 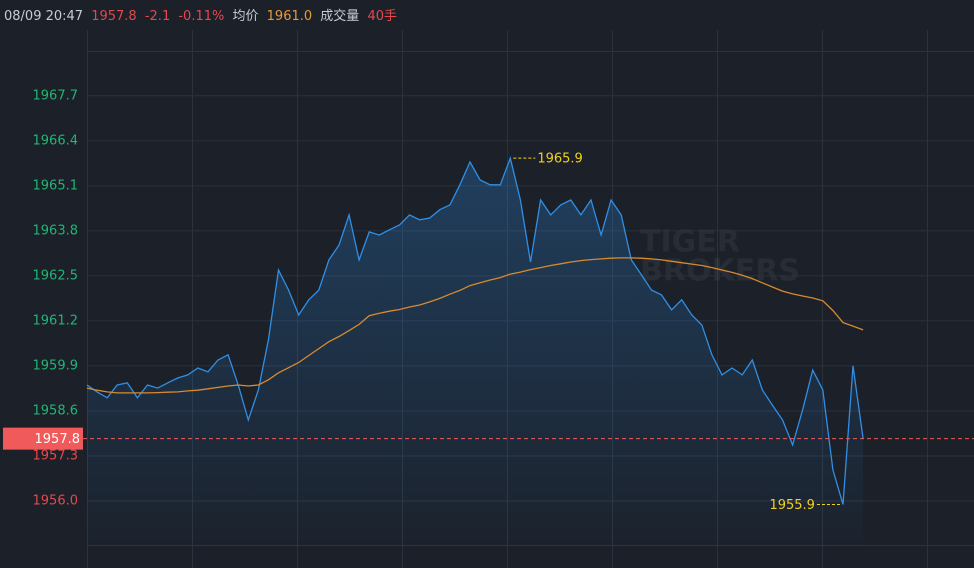 What do you see at coordinates (157, 16) in the screenshot?
I see `change: -2.1` at bounding box center [157, 16].